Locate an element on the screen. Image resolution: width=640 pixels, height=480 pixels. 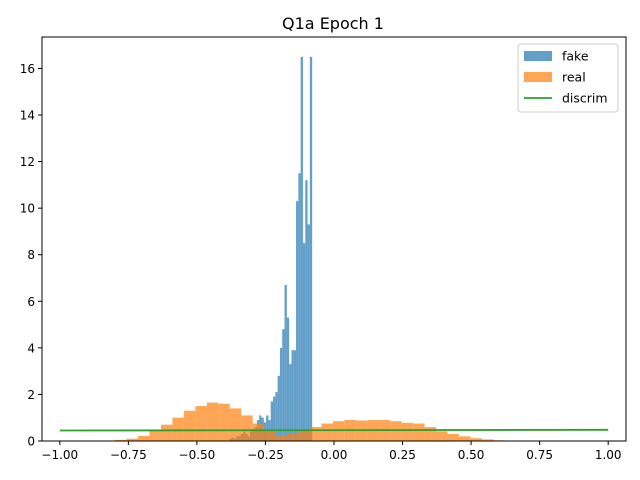
discrim-line is located at coordinates (334, 430).